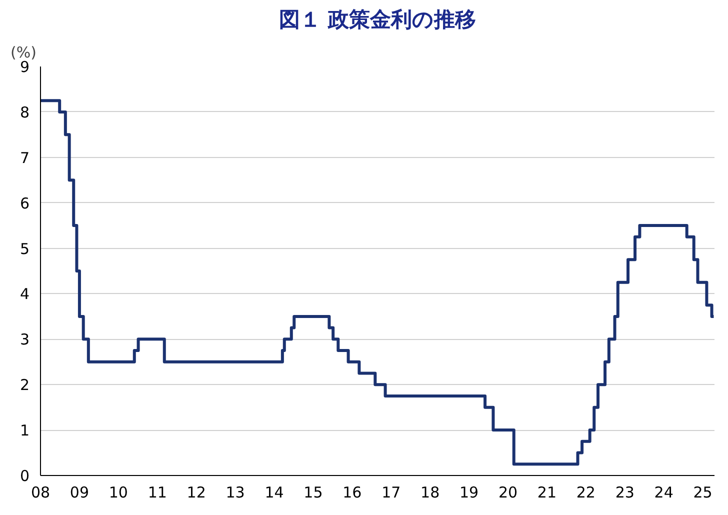 This screenshot has height=515, width=728. Describe the element at coordinates (469, 493) in the screenshot. I see `x-tick-label: 19` at that location.